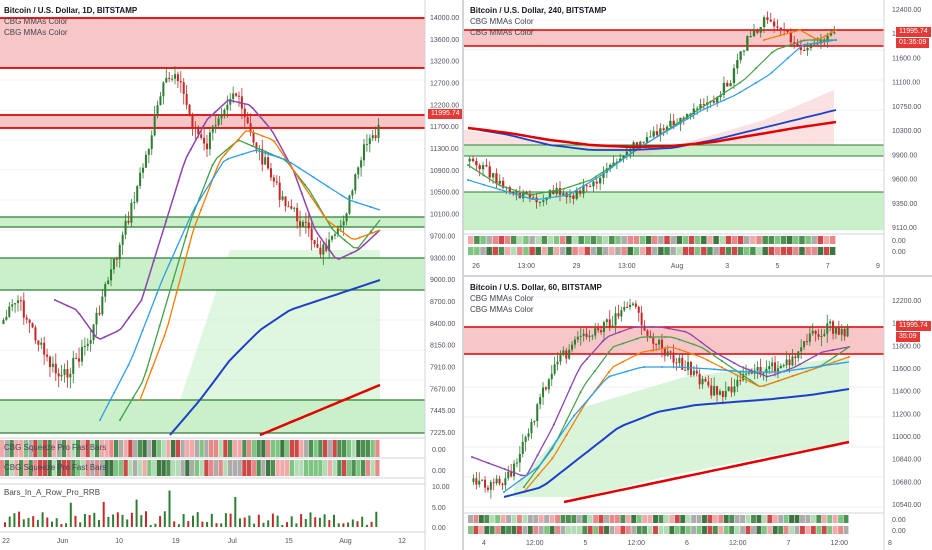  Describe the element at coordinates (444, 193) in the screenshot. I see `daily-price-tick: 10500.00` at that location.